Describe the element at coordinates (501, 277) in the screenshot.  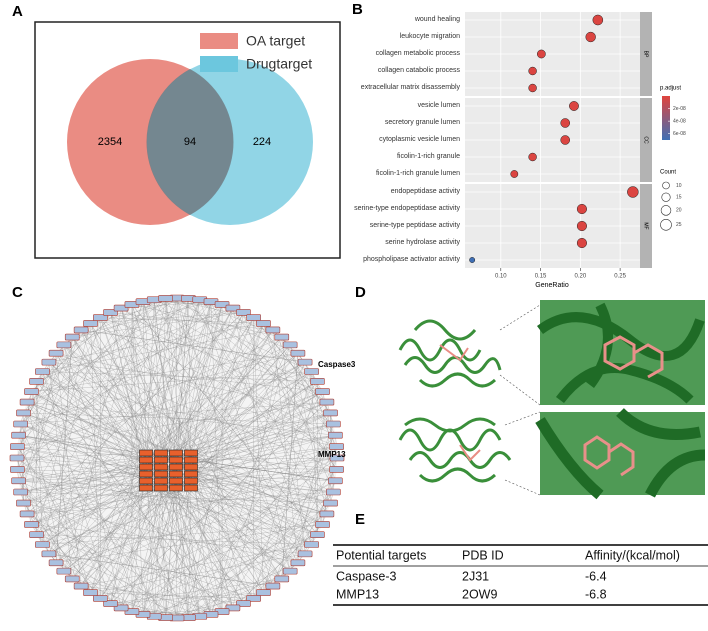
I see `x-tick-label: 0.10` at that location.